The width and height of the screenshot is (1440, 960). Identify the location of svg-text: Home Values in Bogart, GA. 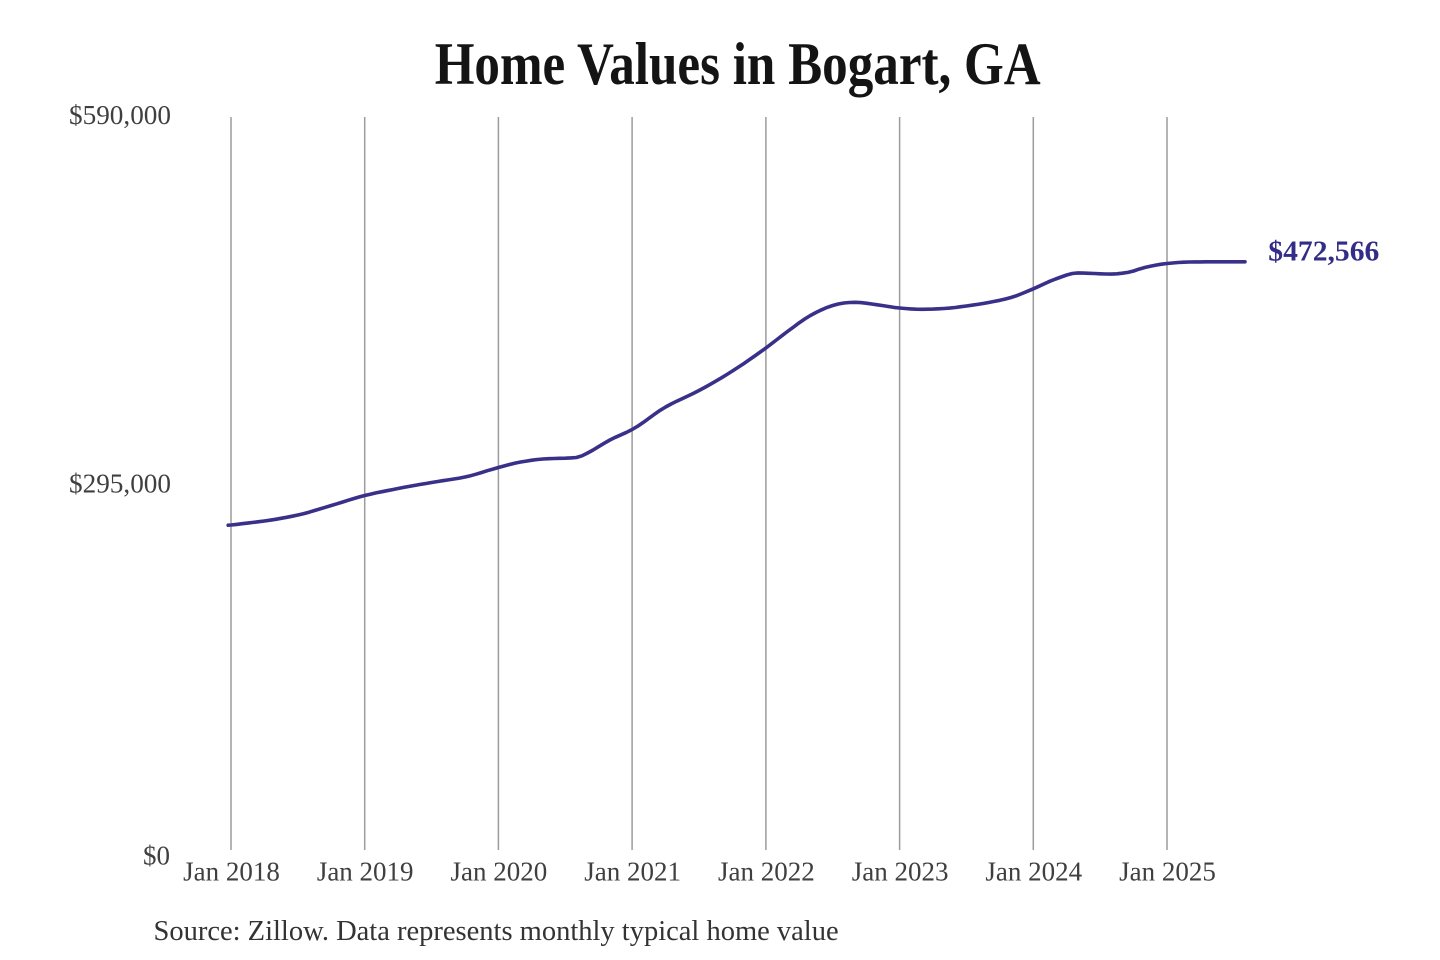
(738, 64).